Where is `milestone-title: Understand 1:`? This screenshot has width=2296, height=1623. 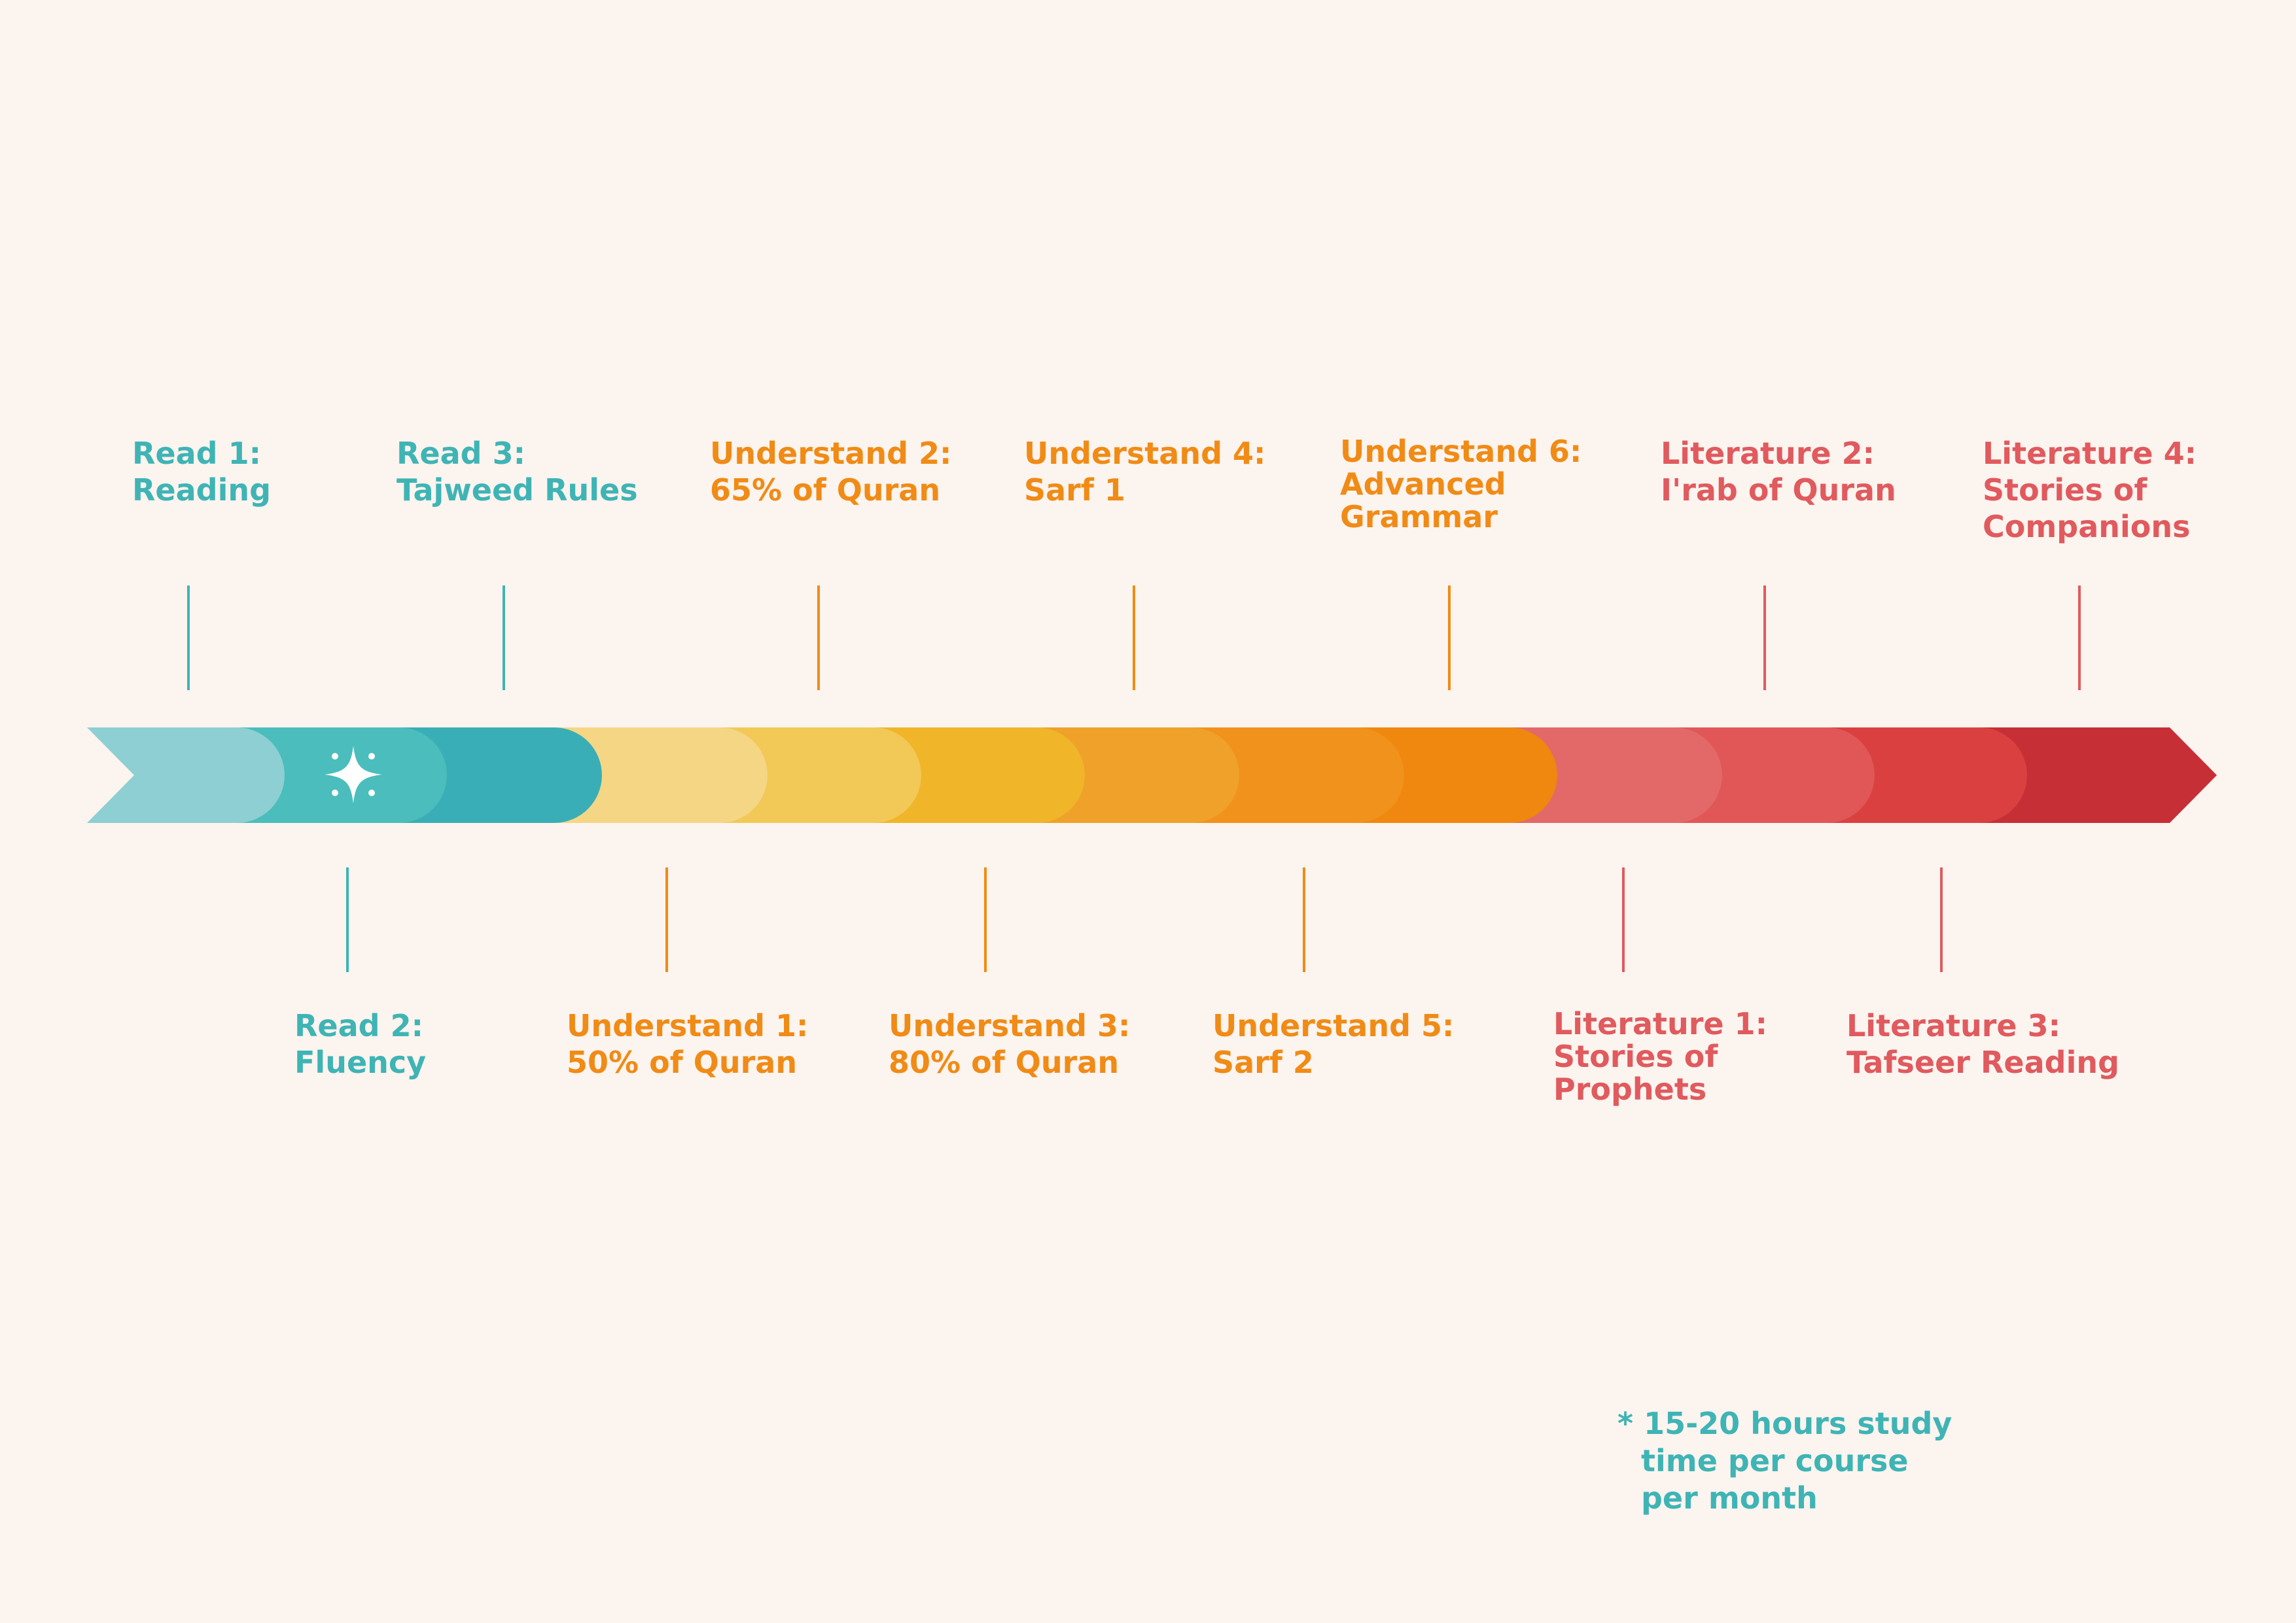
milestone-title: Understand 1: is located at coordinates (688, 1026).